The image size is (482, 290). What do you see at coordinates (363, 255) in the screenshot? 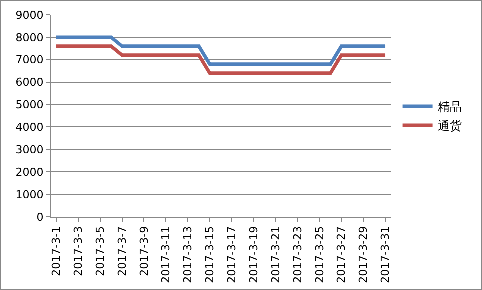
I see `x-tick-label: 2017-3-29` at bounding box center [363, 255].